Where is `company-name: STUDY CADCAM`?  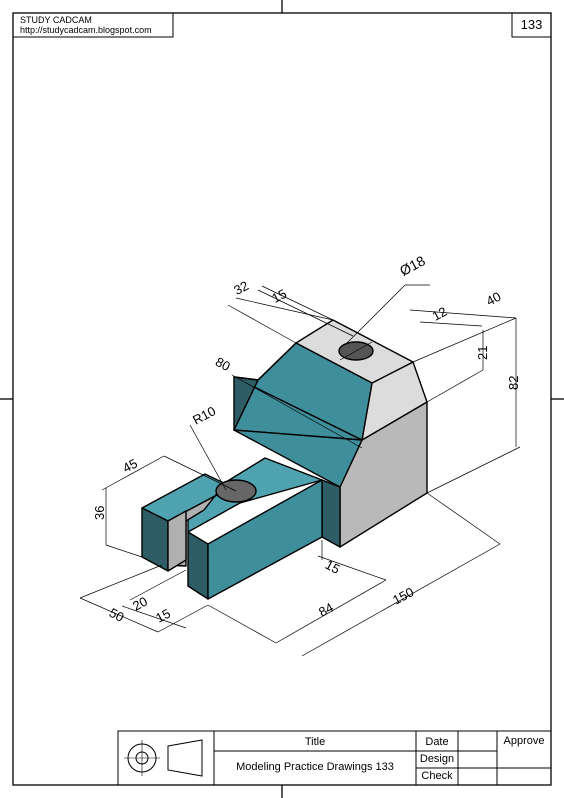 company-name: STUDY CADCAM is located at coordinates (56, 20).